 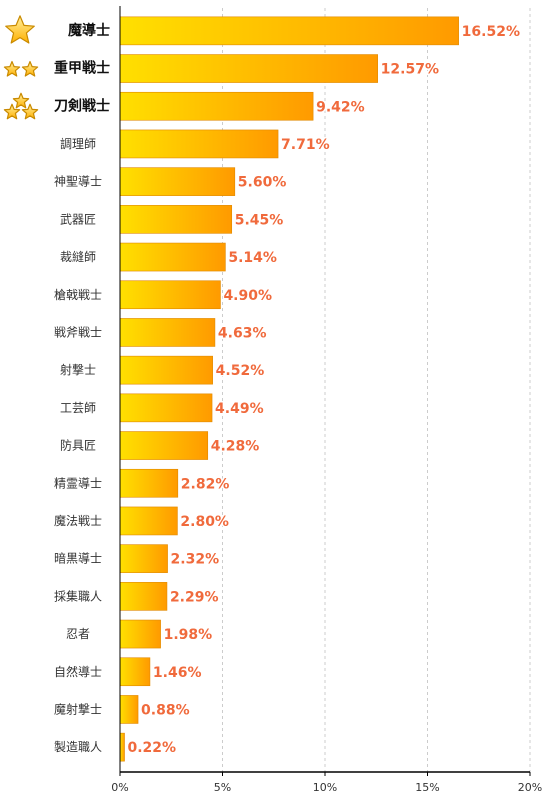 What do you see at coordinates (427, 787) in the screenshot?
I see `x-tick-label: 15%` at bounding box center [427, 787].